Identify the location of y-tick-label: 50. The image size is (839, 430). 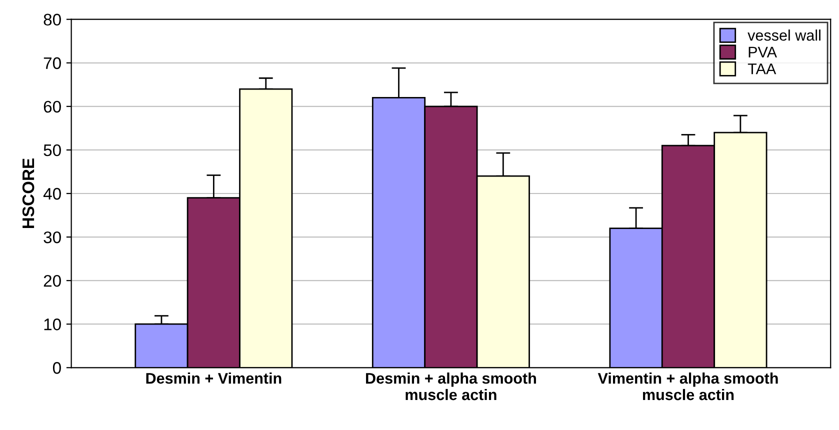
(52, 150).